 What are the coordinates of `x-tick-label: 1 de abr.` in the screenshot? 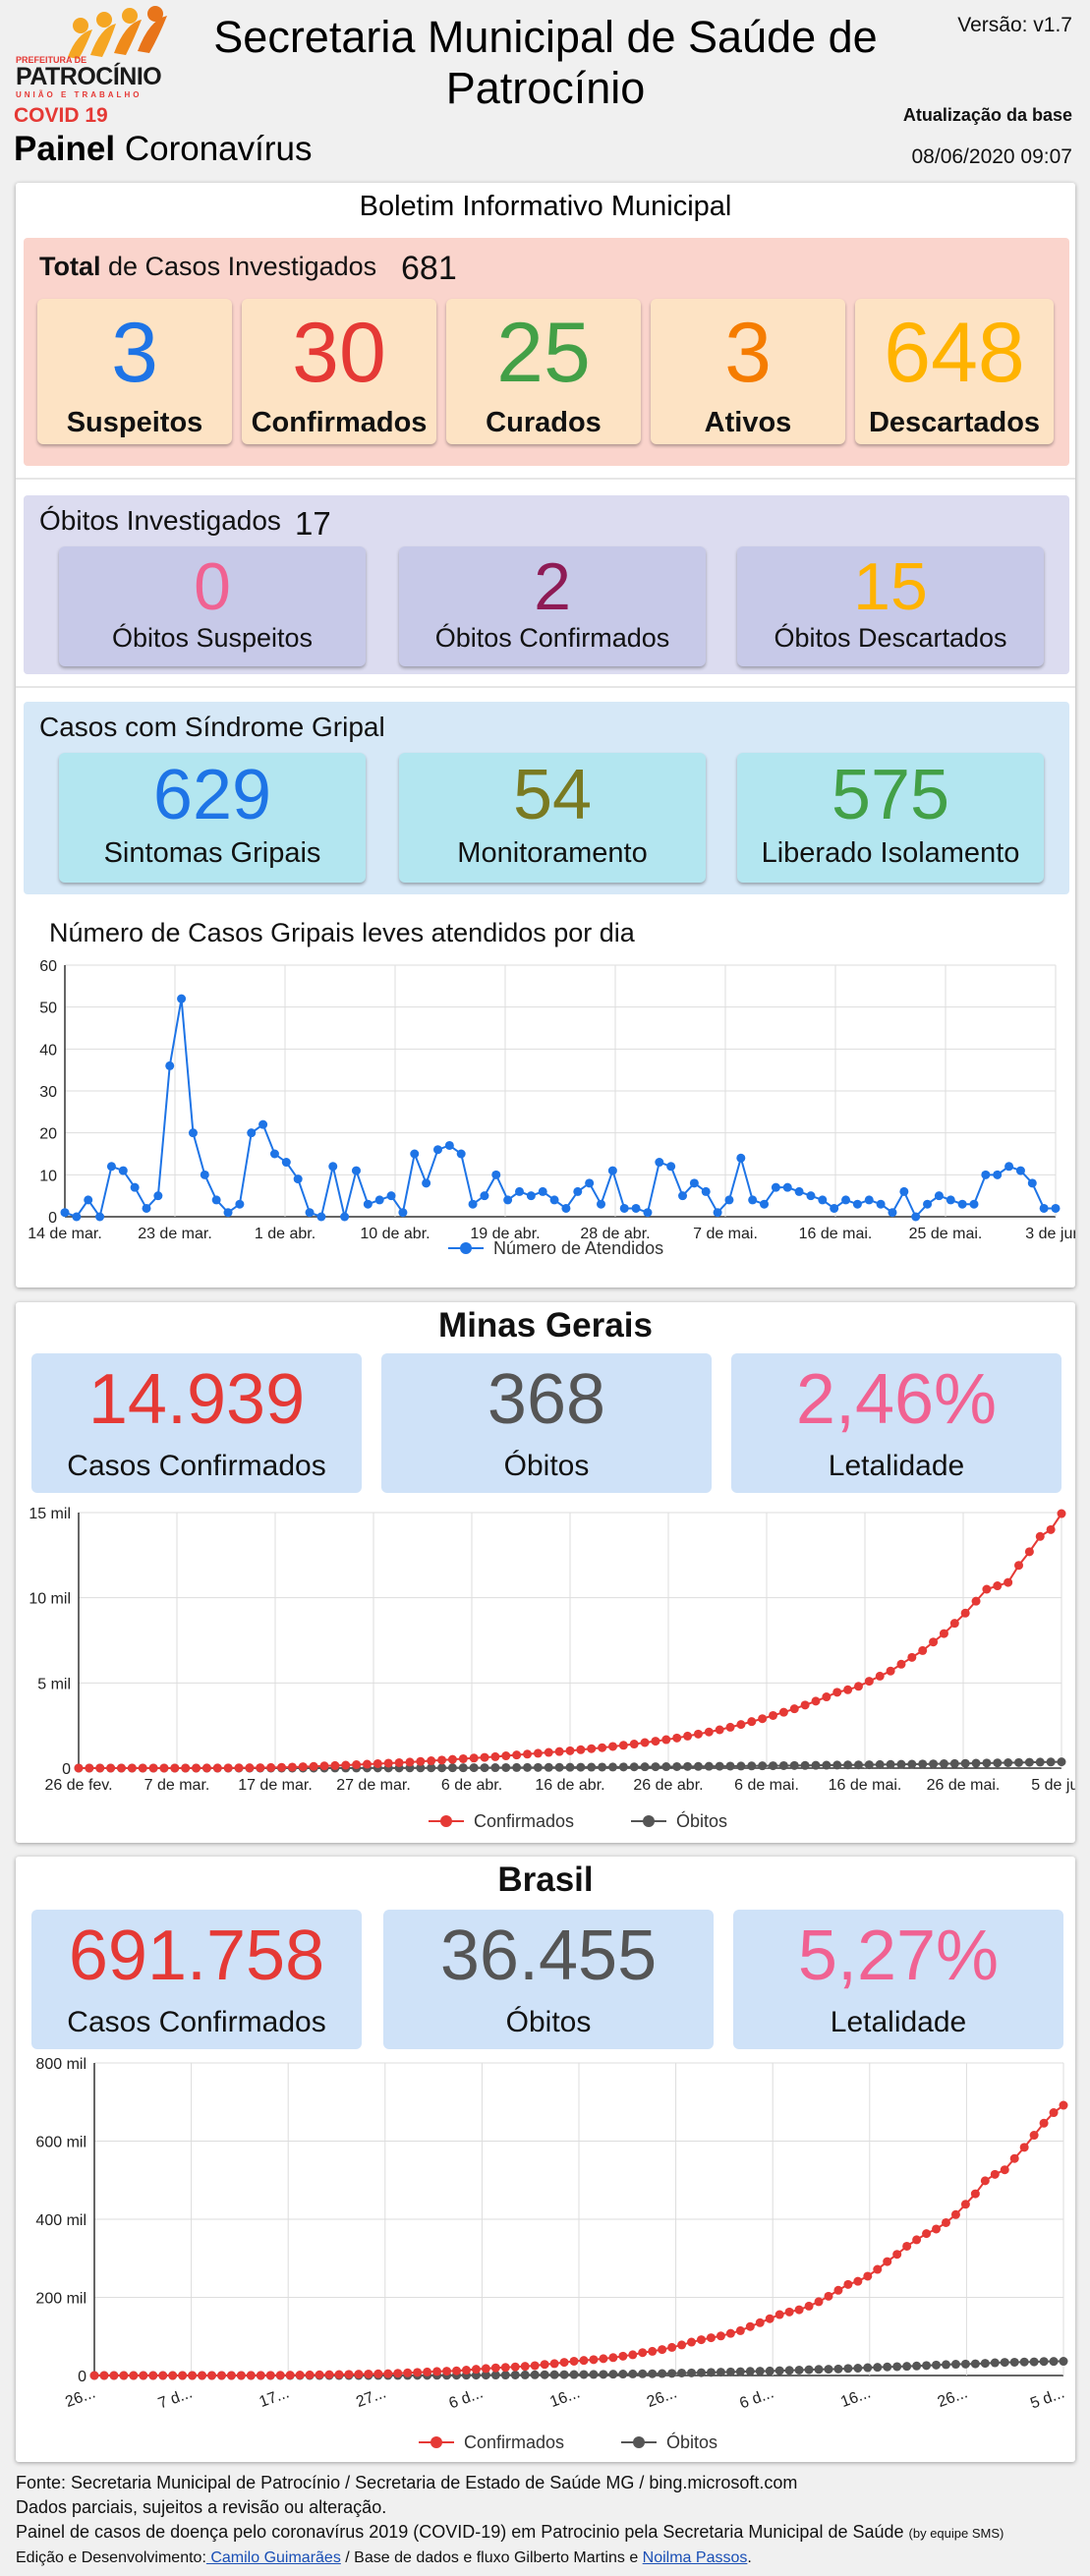 It's located at (285, 1234).